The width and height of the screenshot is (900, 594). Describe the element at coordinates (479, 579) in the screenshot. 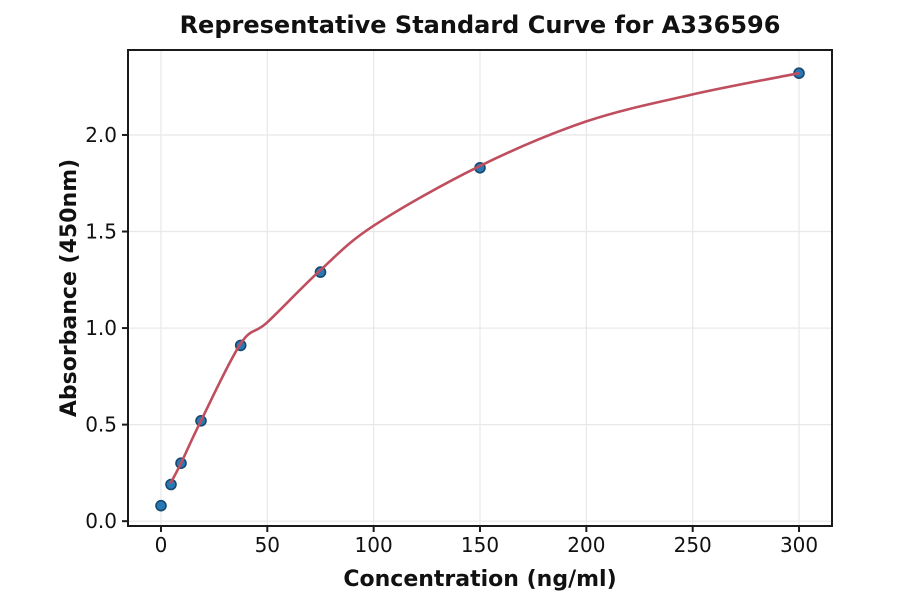

I see `x-axis-label: Concentration (ng/ml)` at that location.